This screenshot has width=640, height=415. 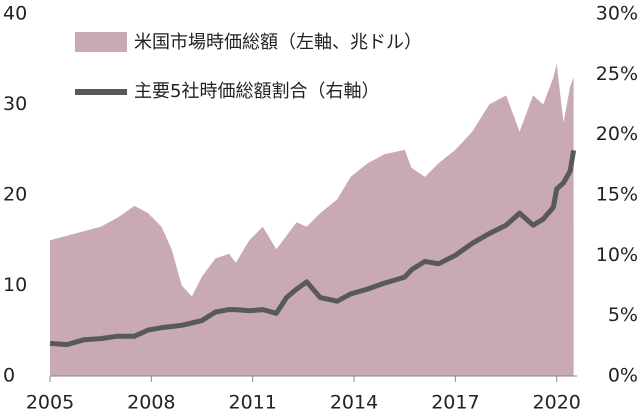 I want to click on y-tick-label: 40, so click(x=15, y=14).